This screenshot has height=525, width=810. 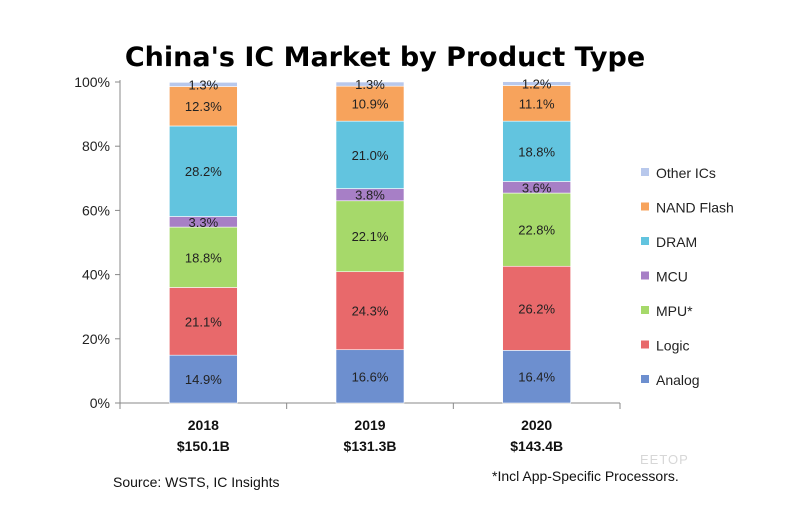 I want to click on data-label: 12.3%, so click(x=203, y=106).